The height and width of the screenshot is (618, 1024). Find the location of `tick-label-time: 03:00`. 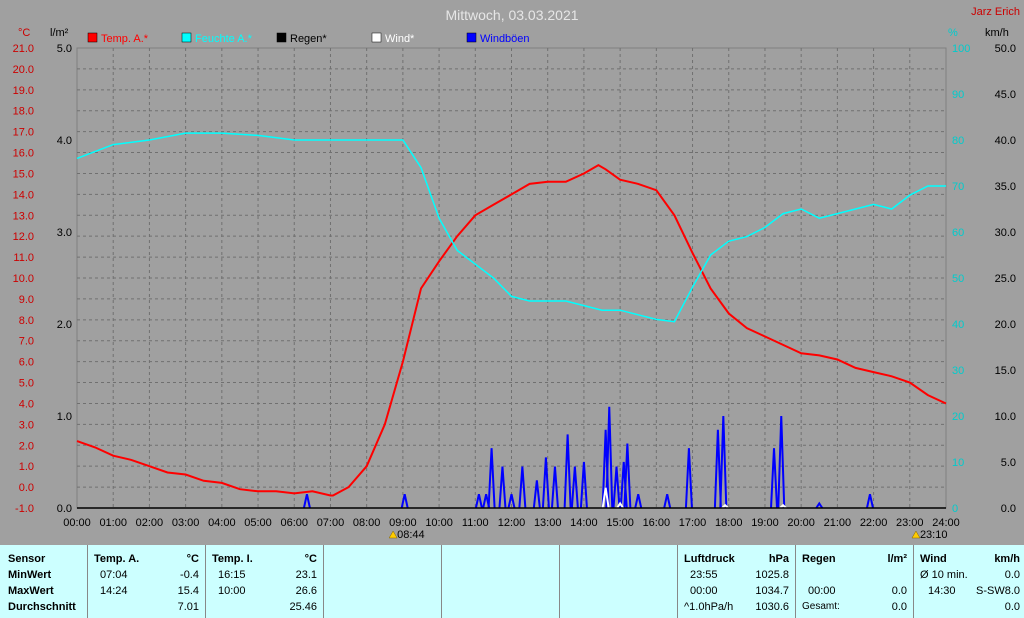

tick-label-time: 03:00 is located at coordinates (186, 523).